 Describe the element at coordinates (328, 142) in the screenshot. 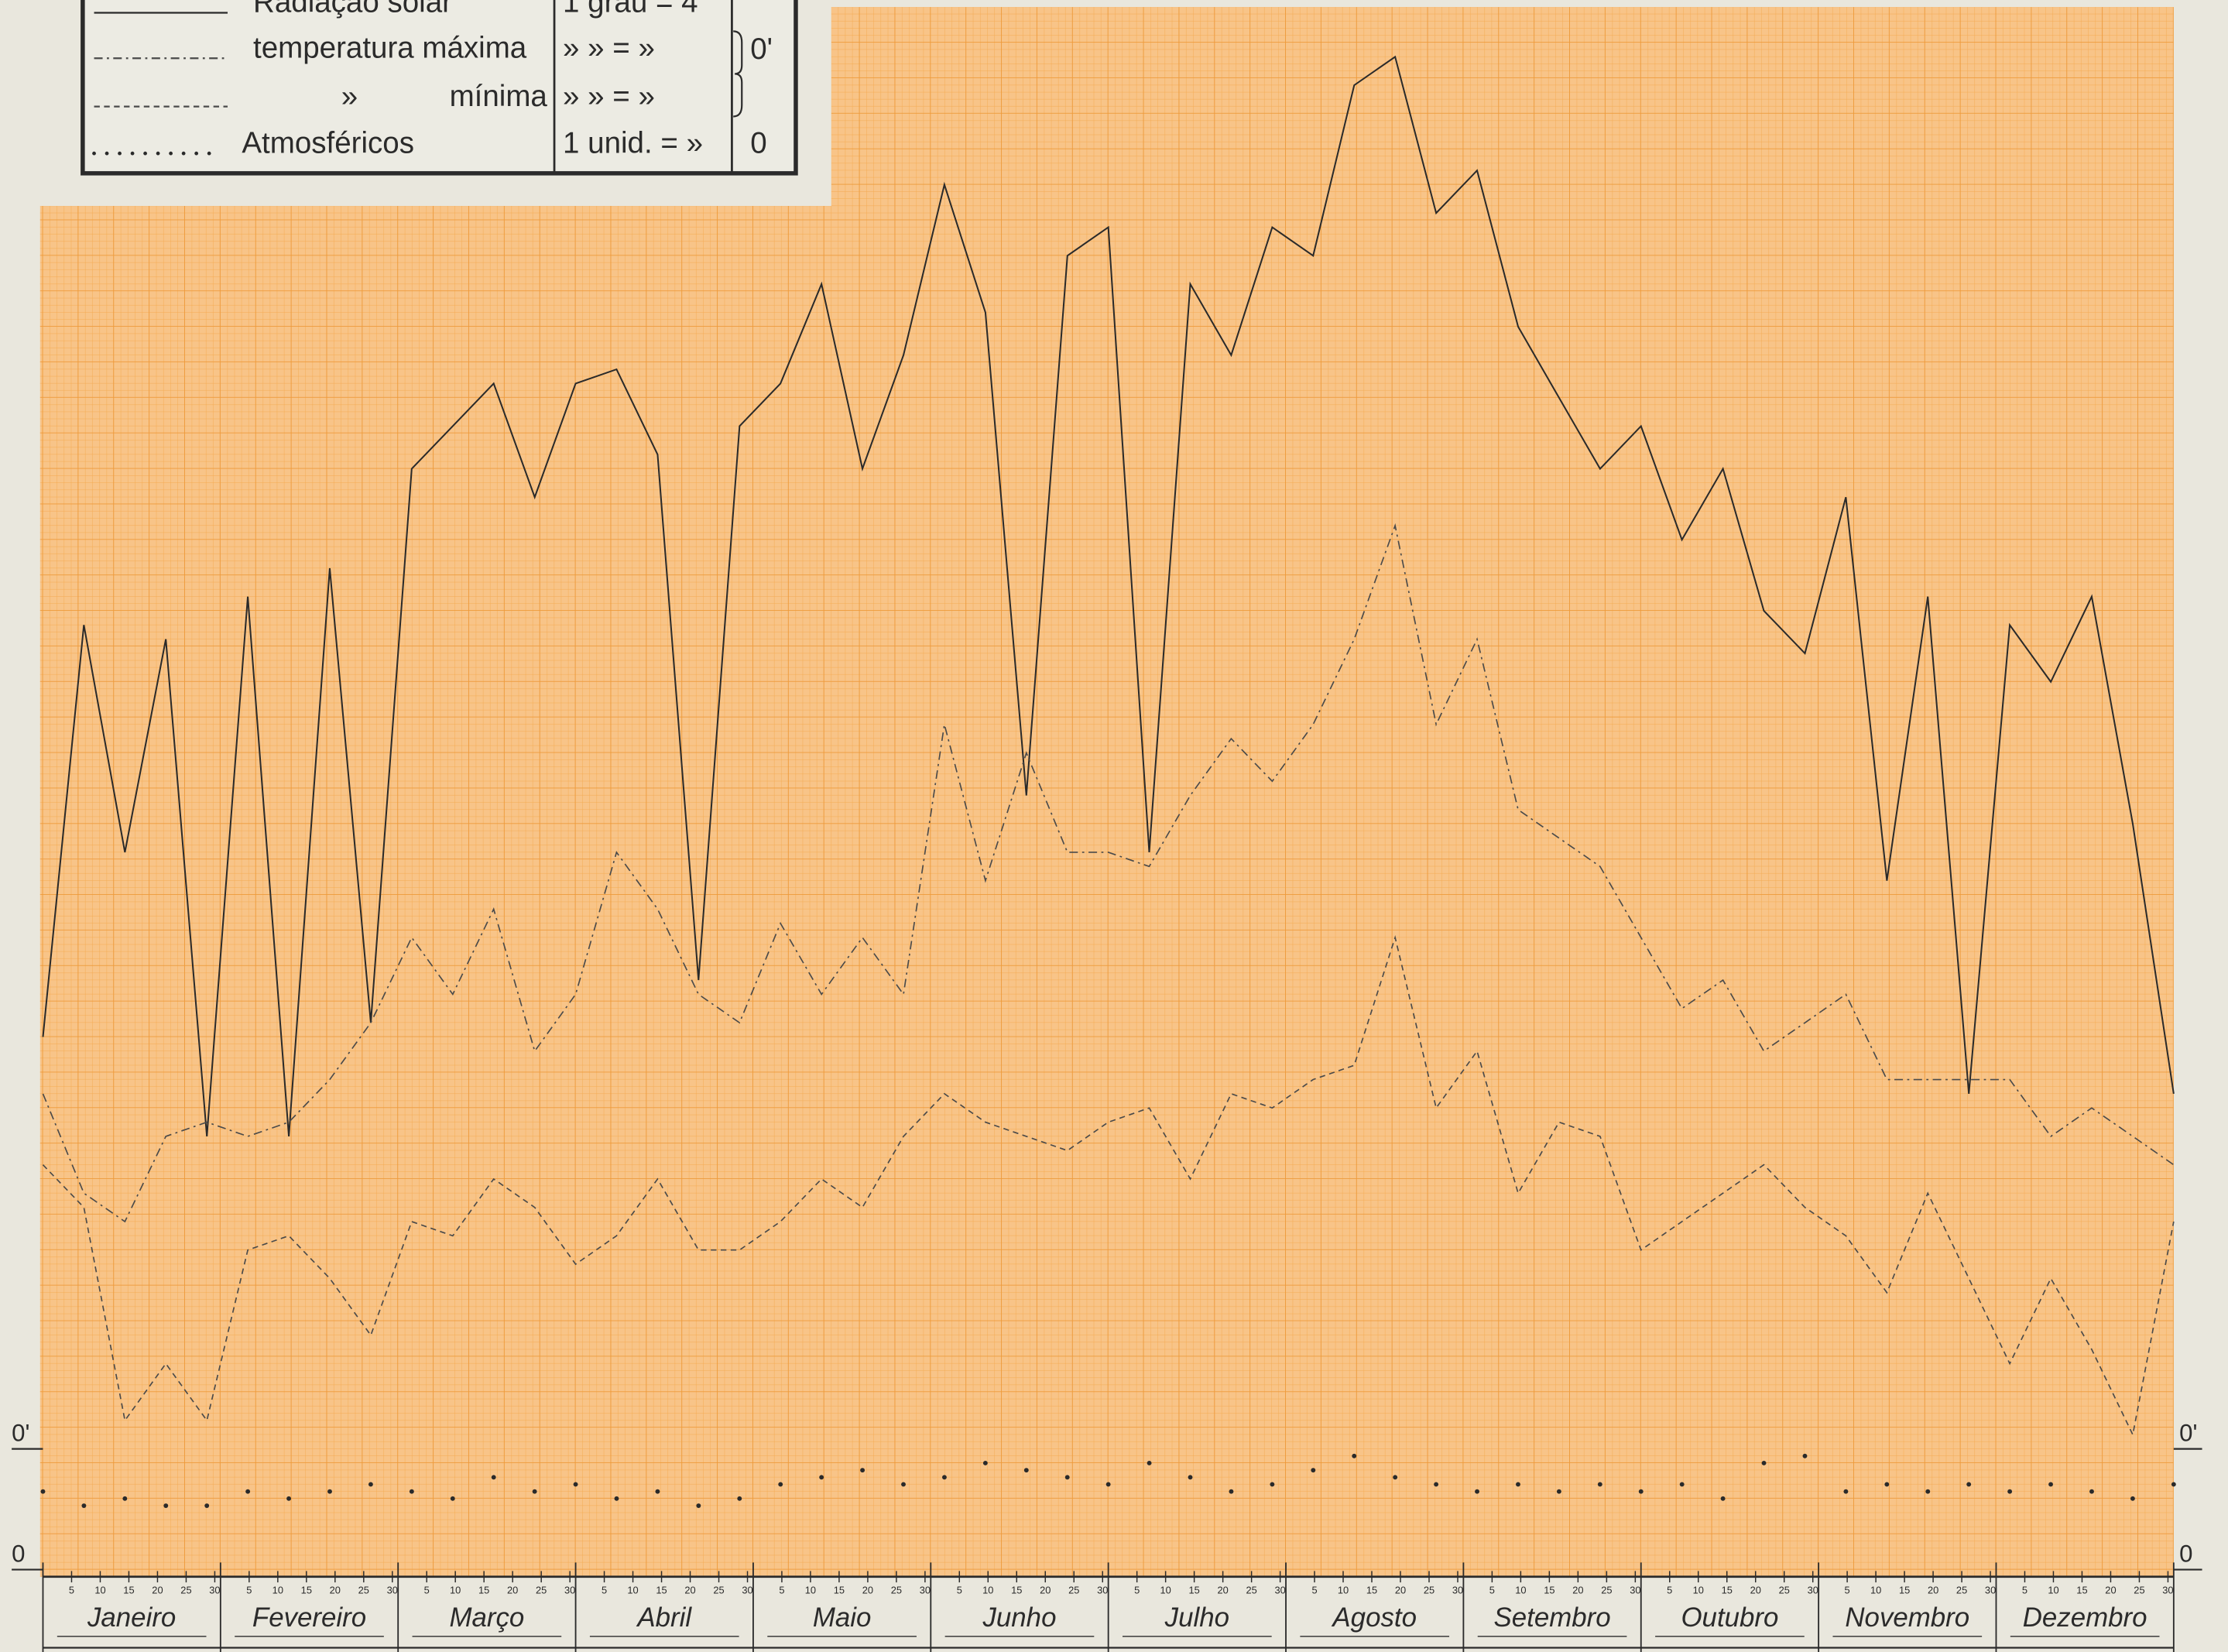

I see `legend-label: Atmosféricos` at that location.